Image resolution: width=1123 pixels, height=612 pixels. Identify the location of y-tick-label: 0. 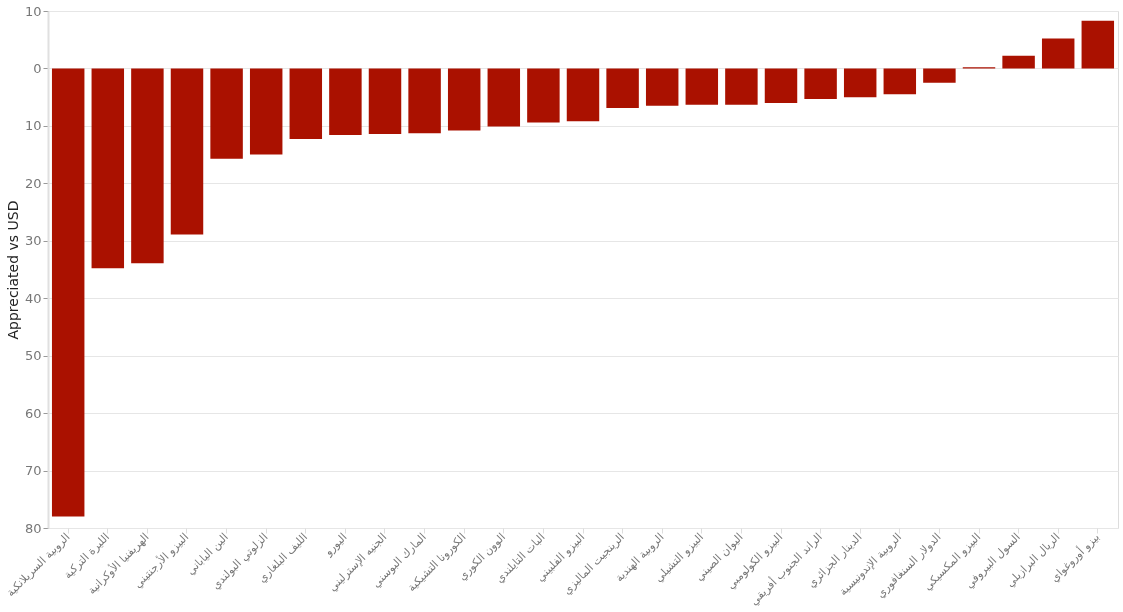
(37, 68).